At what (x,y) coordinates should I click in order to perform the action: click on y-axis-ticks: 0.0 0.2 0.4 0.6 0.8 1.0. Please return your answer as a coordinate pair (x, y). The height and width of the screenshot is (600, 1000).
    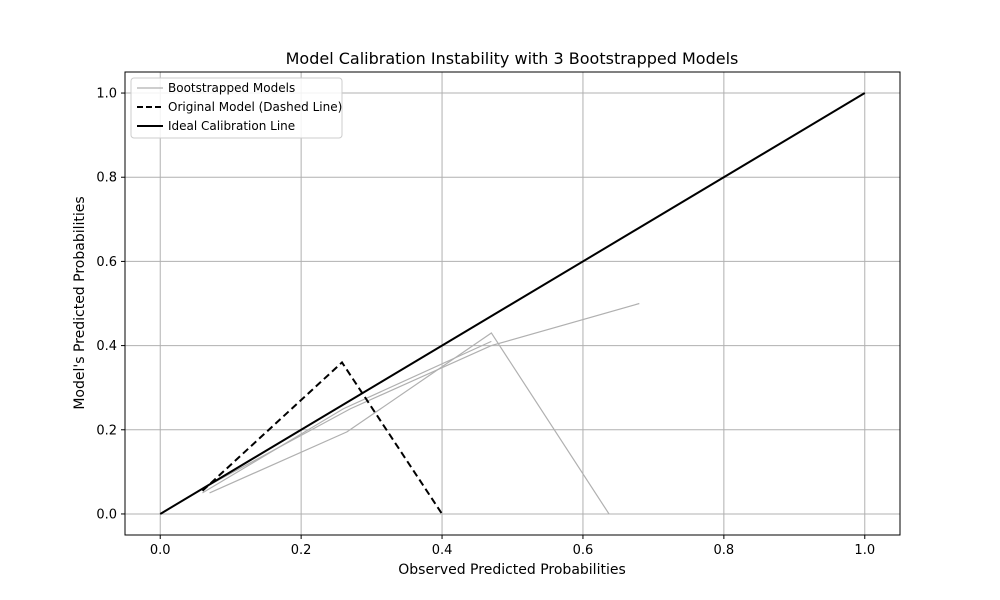
    Looking at the image, I should click on (110, 304).